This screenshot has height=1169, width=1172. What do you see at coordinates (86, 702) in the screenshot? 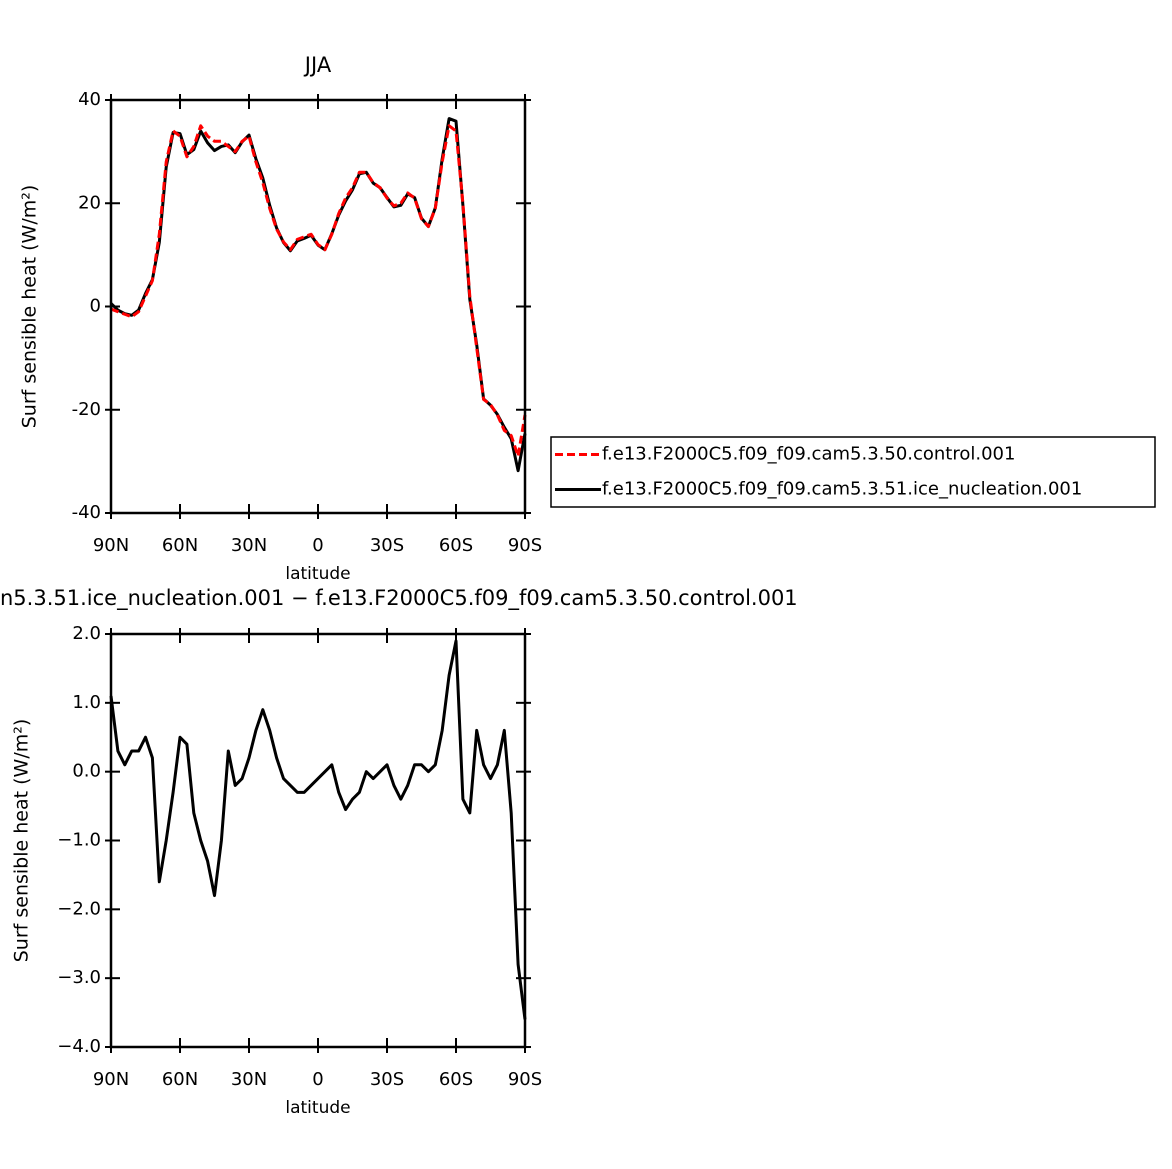
I see `y-tick-label: 1.0` at bounding box center [86, 702].